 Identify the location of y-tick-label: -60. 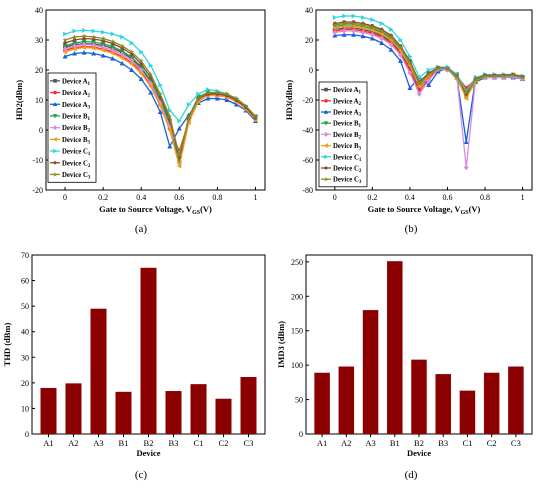
(307, 160).